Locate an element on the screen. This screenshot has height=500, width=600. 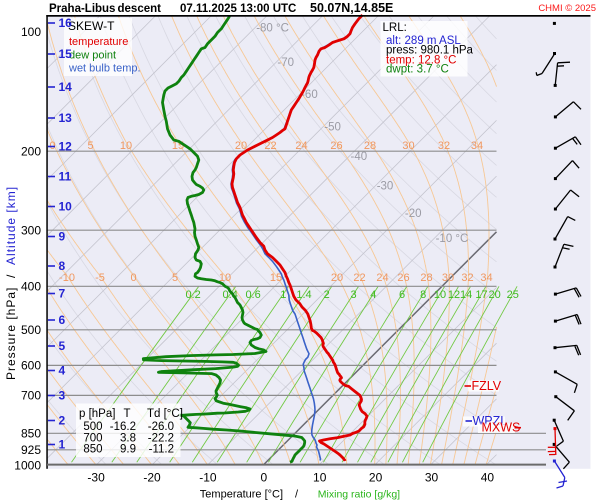
svg-text: Temperature [°C] is located at coordinates (241, 494).